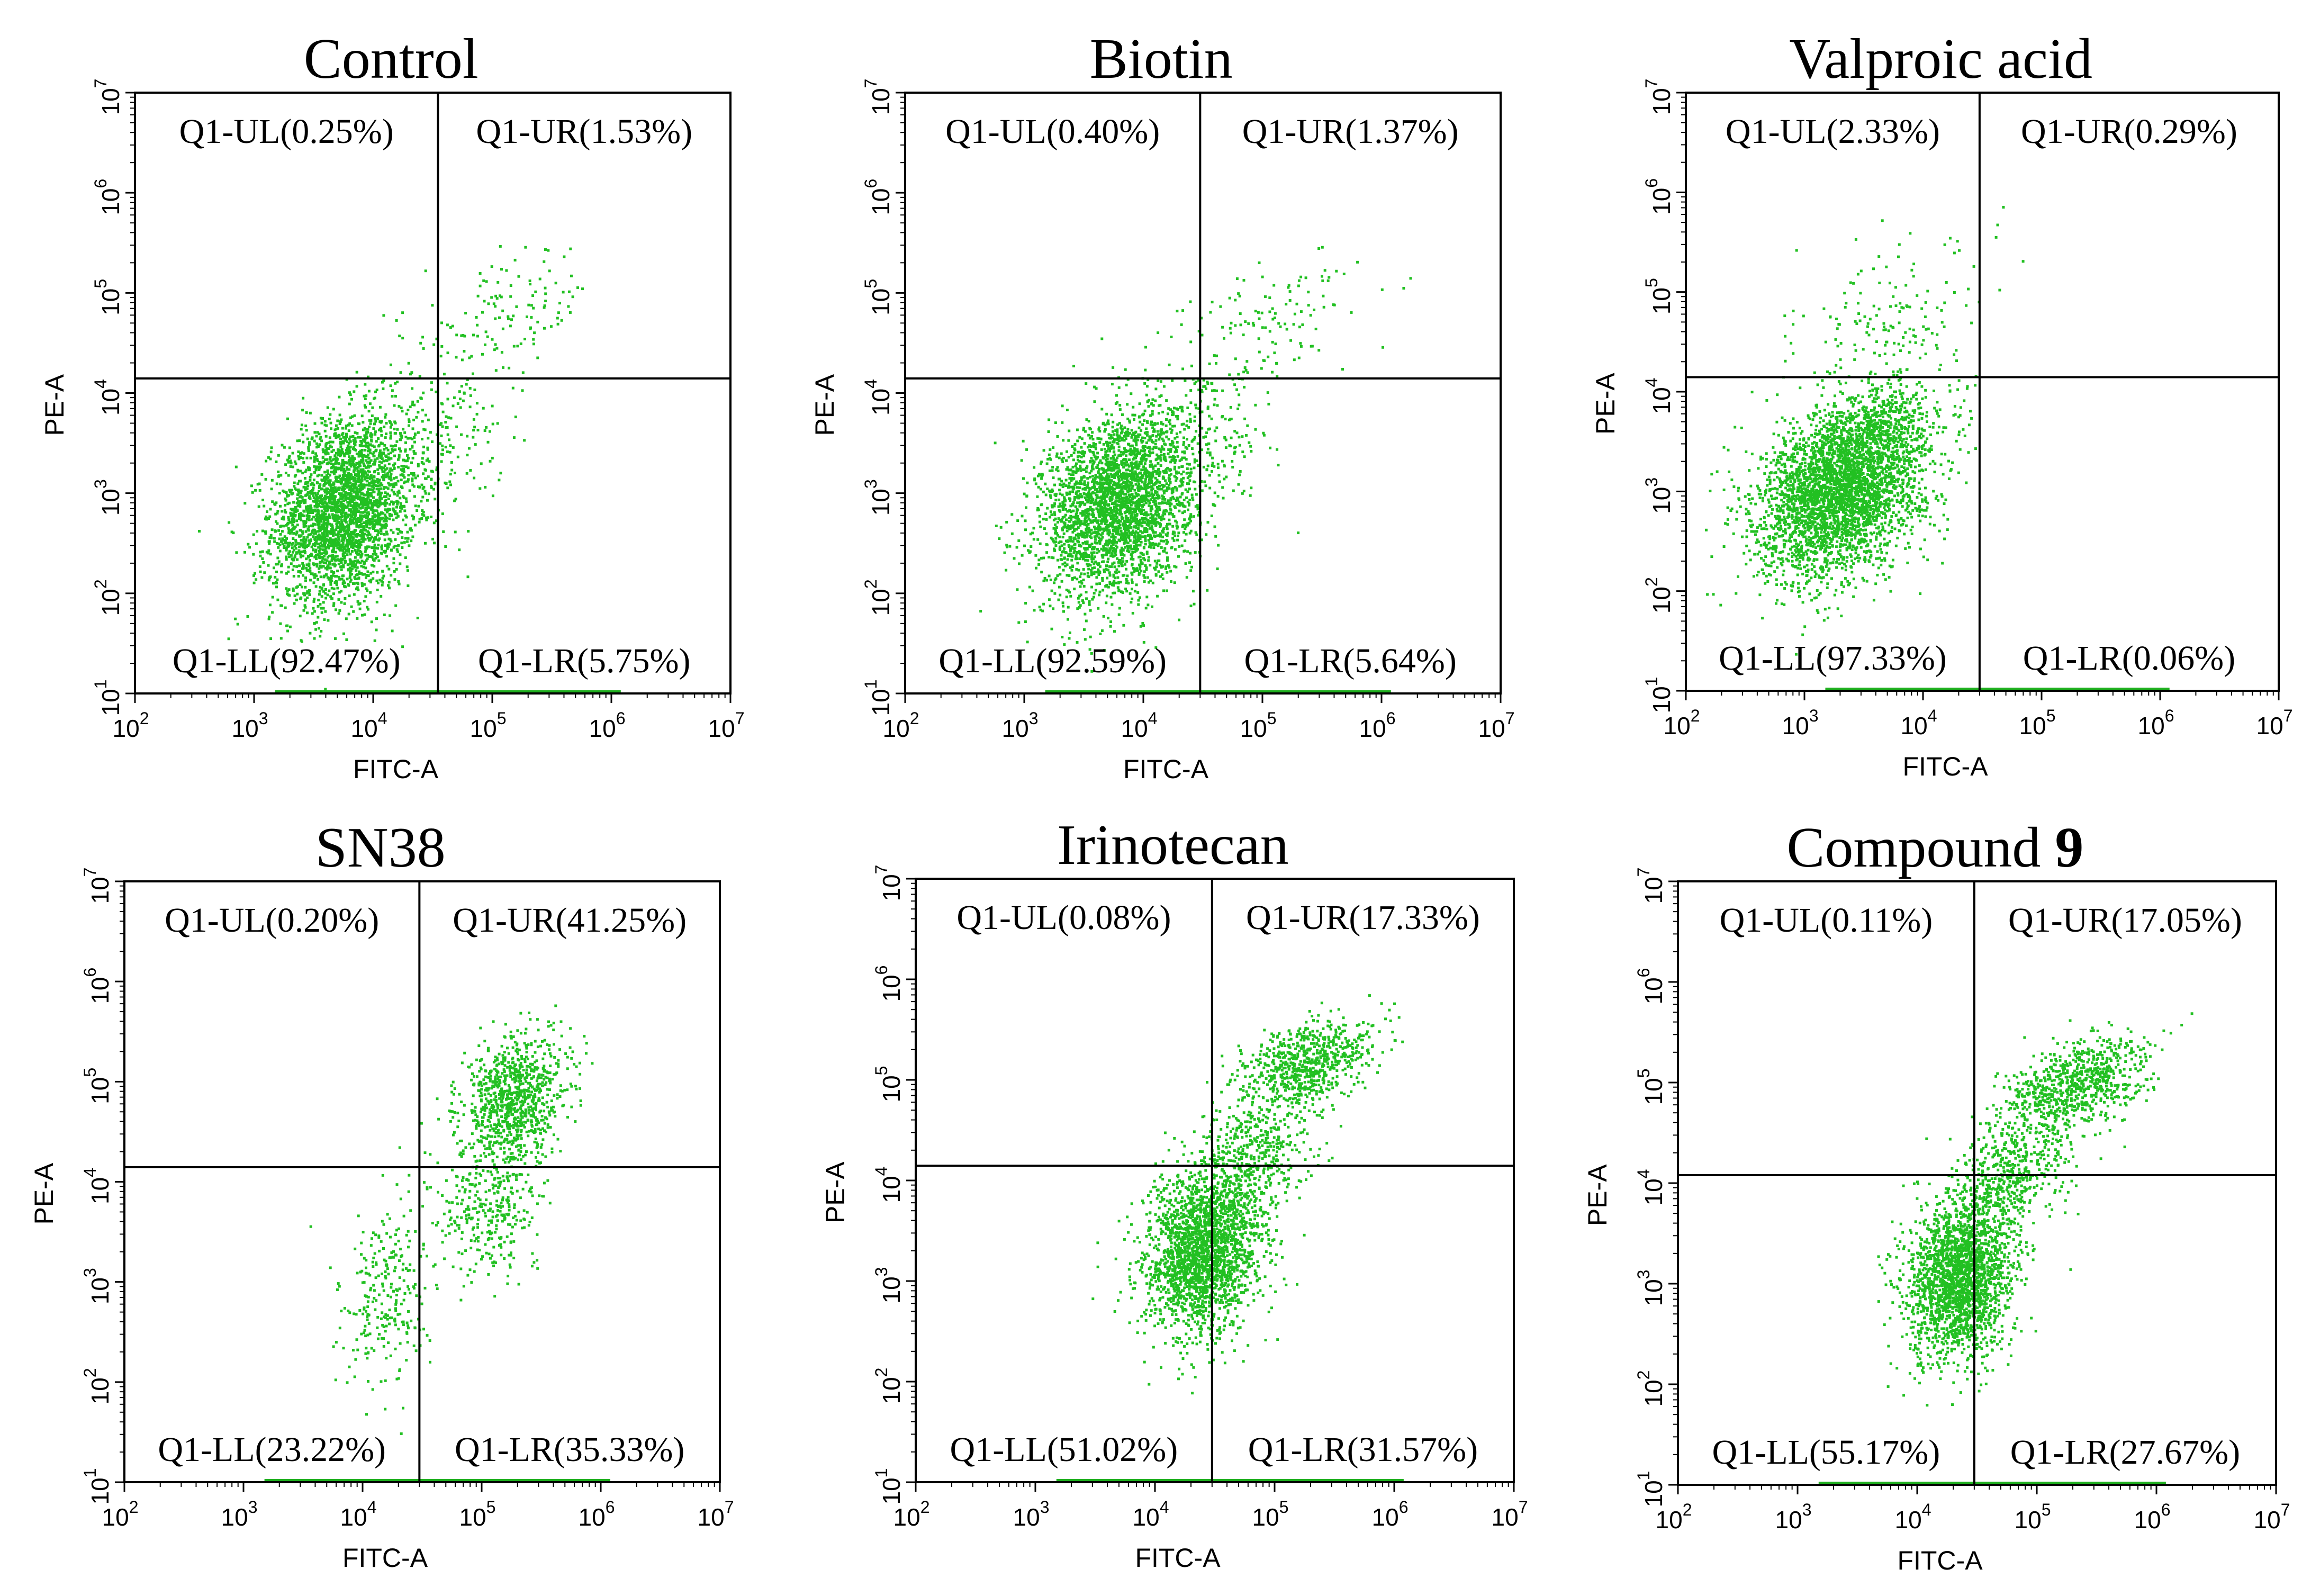 The width and height of the screenshot is (2302, 1596). I want to click on x-tick-base: 10, so click(483, 728).